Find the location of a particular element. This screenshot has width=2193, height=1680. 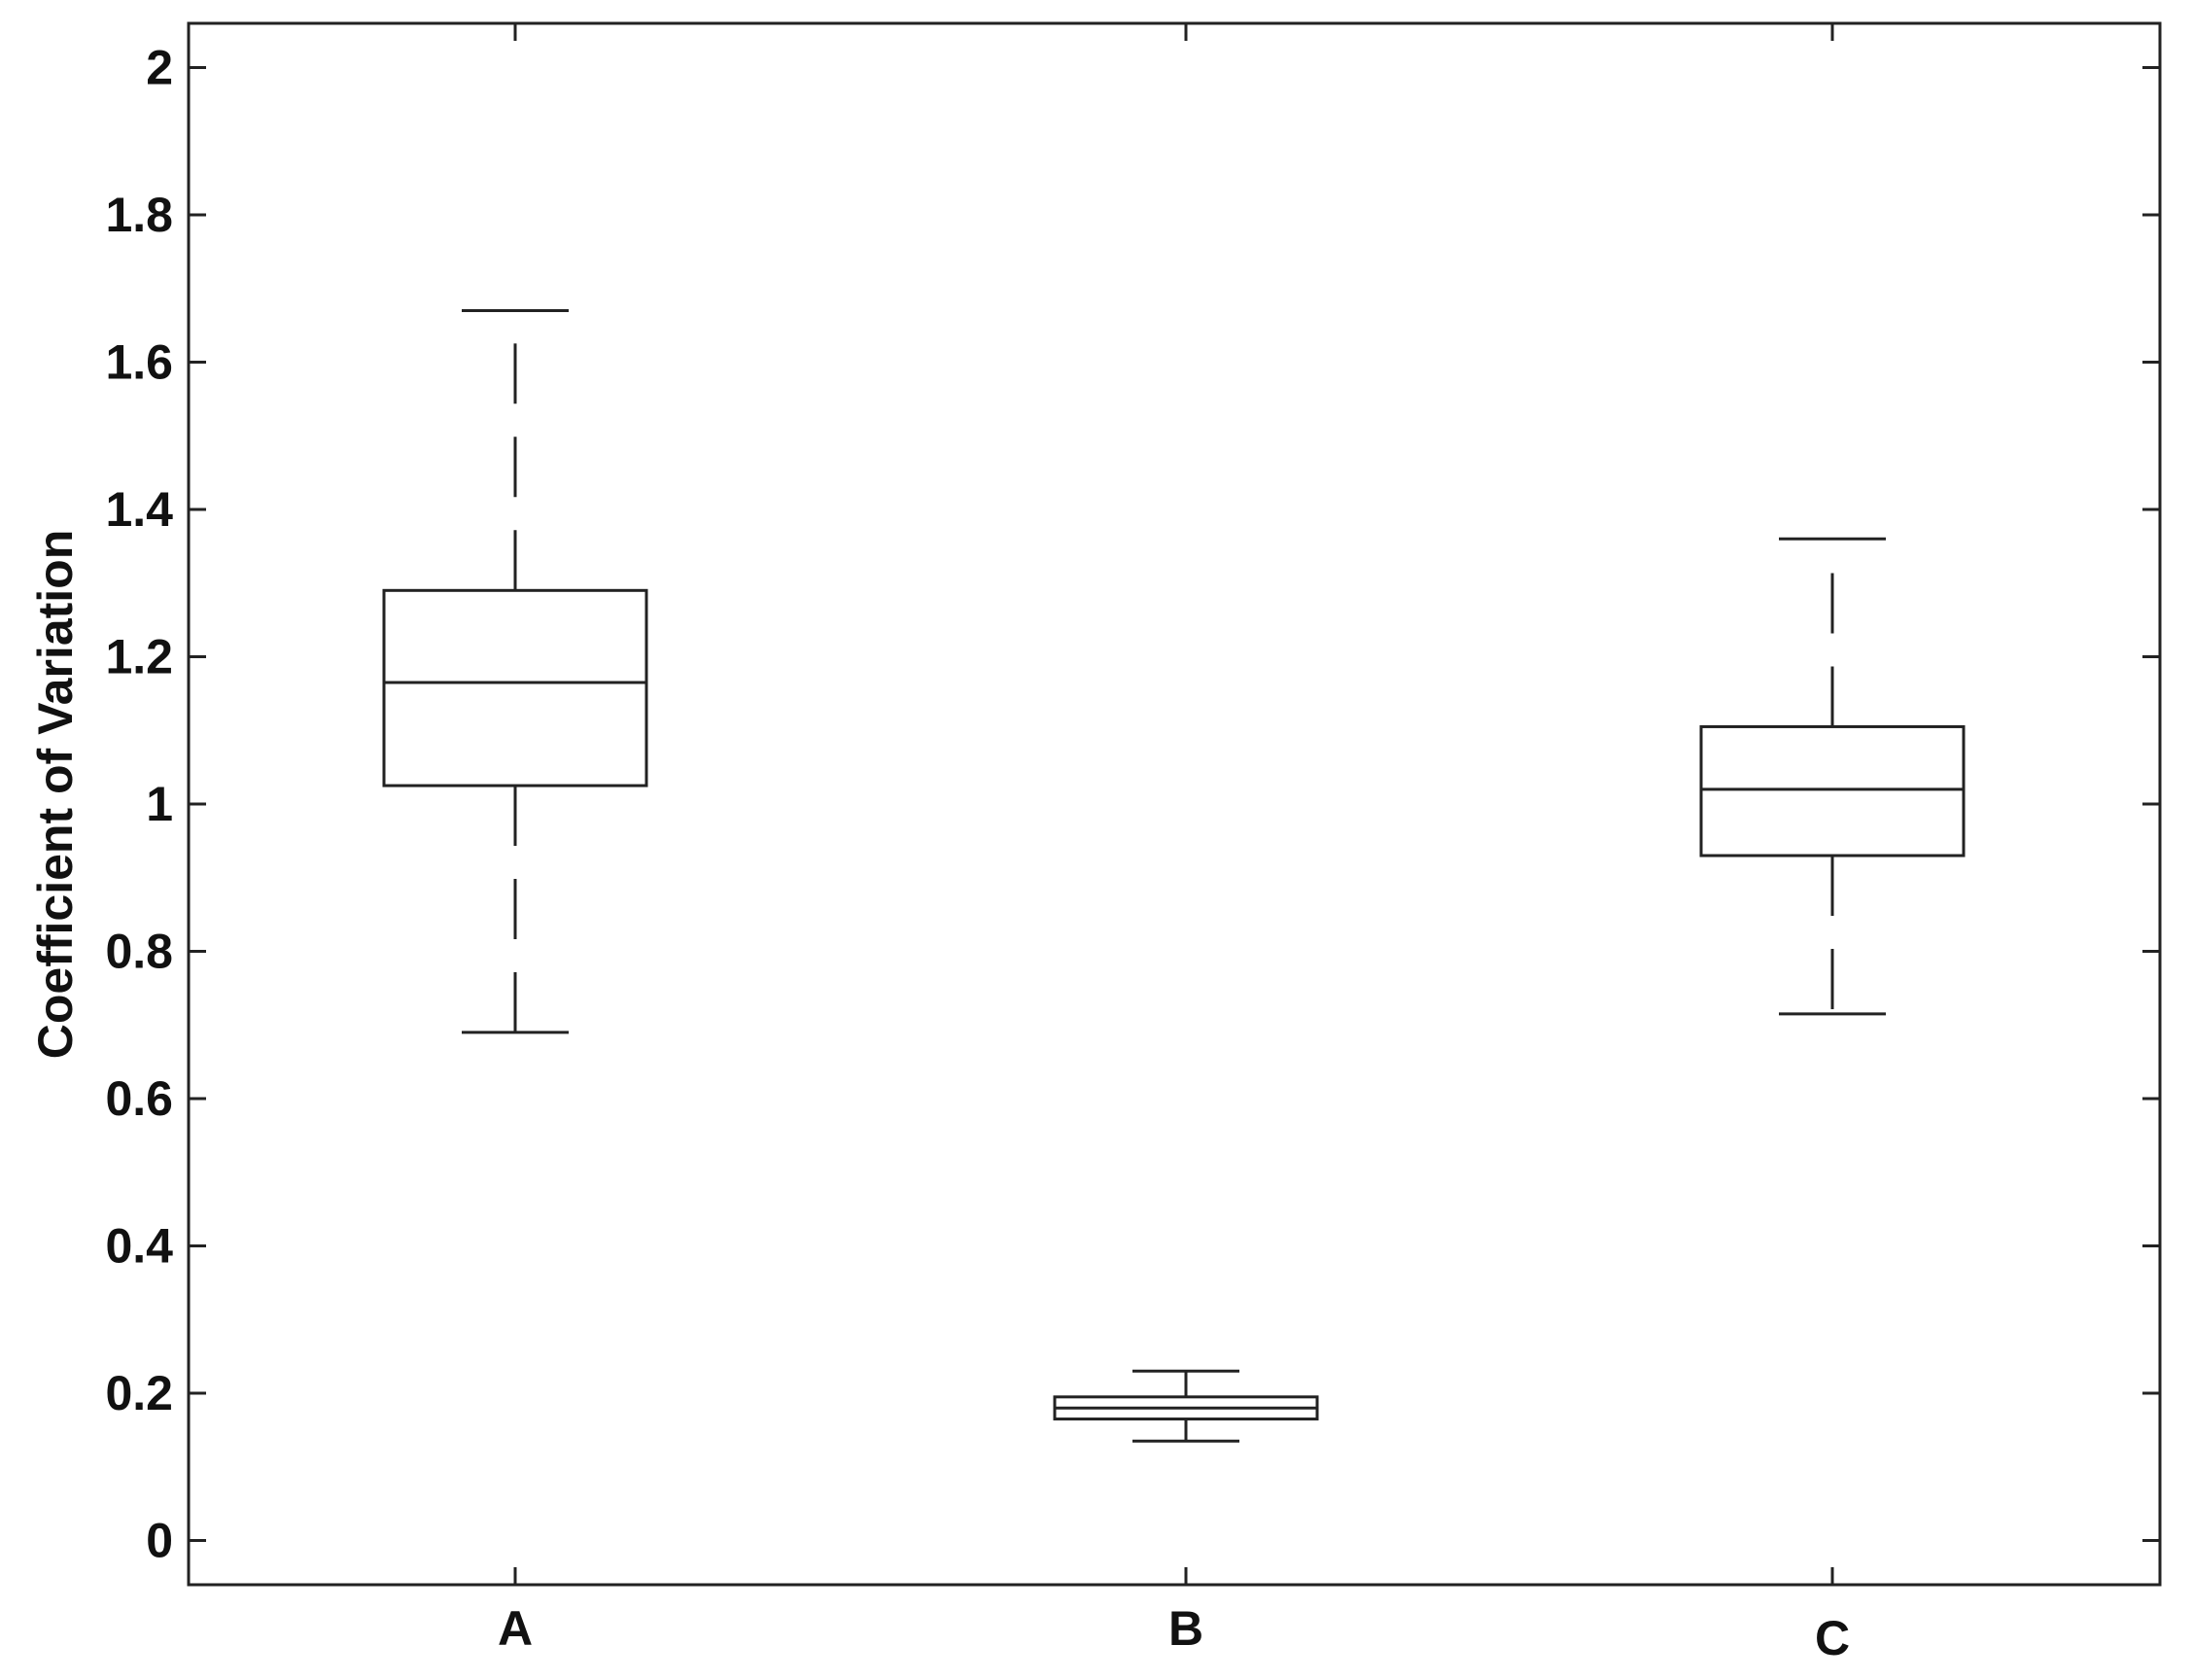

y-tick-label: 1.4 is located at coordinates (139, 509).